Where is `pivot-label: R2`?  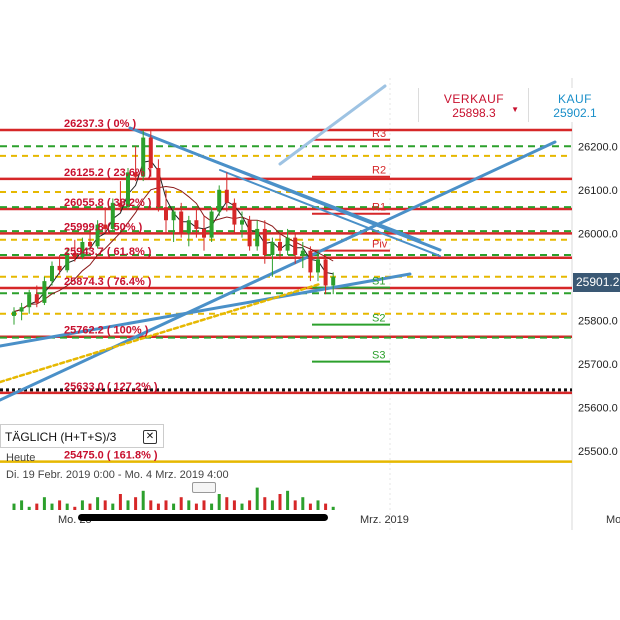
pivot-label: R2 is located at coordinates (379, 171).